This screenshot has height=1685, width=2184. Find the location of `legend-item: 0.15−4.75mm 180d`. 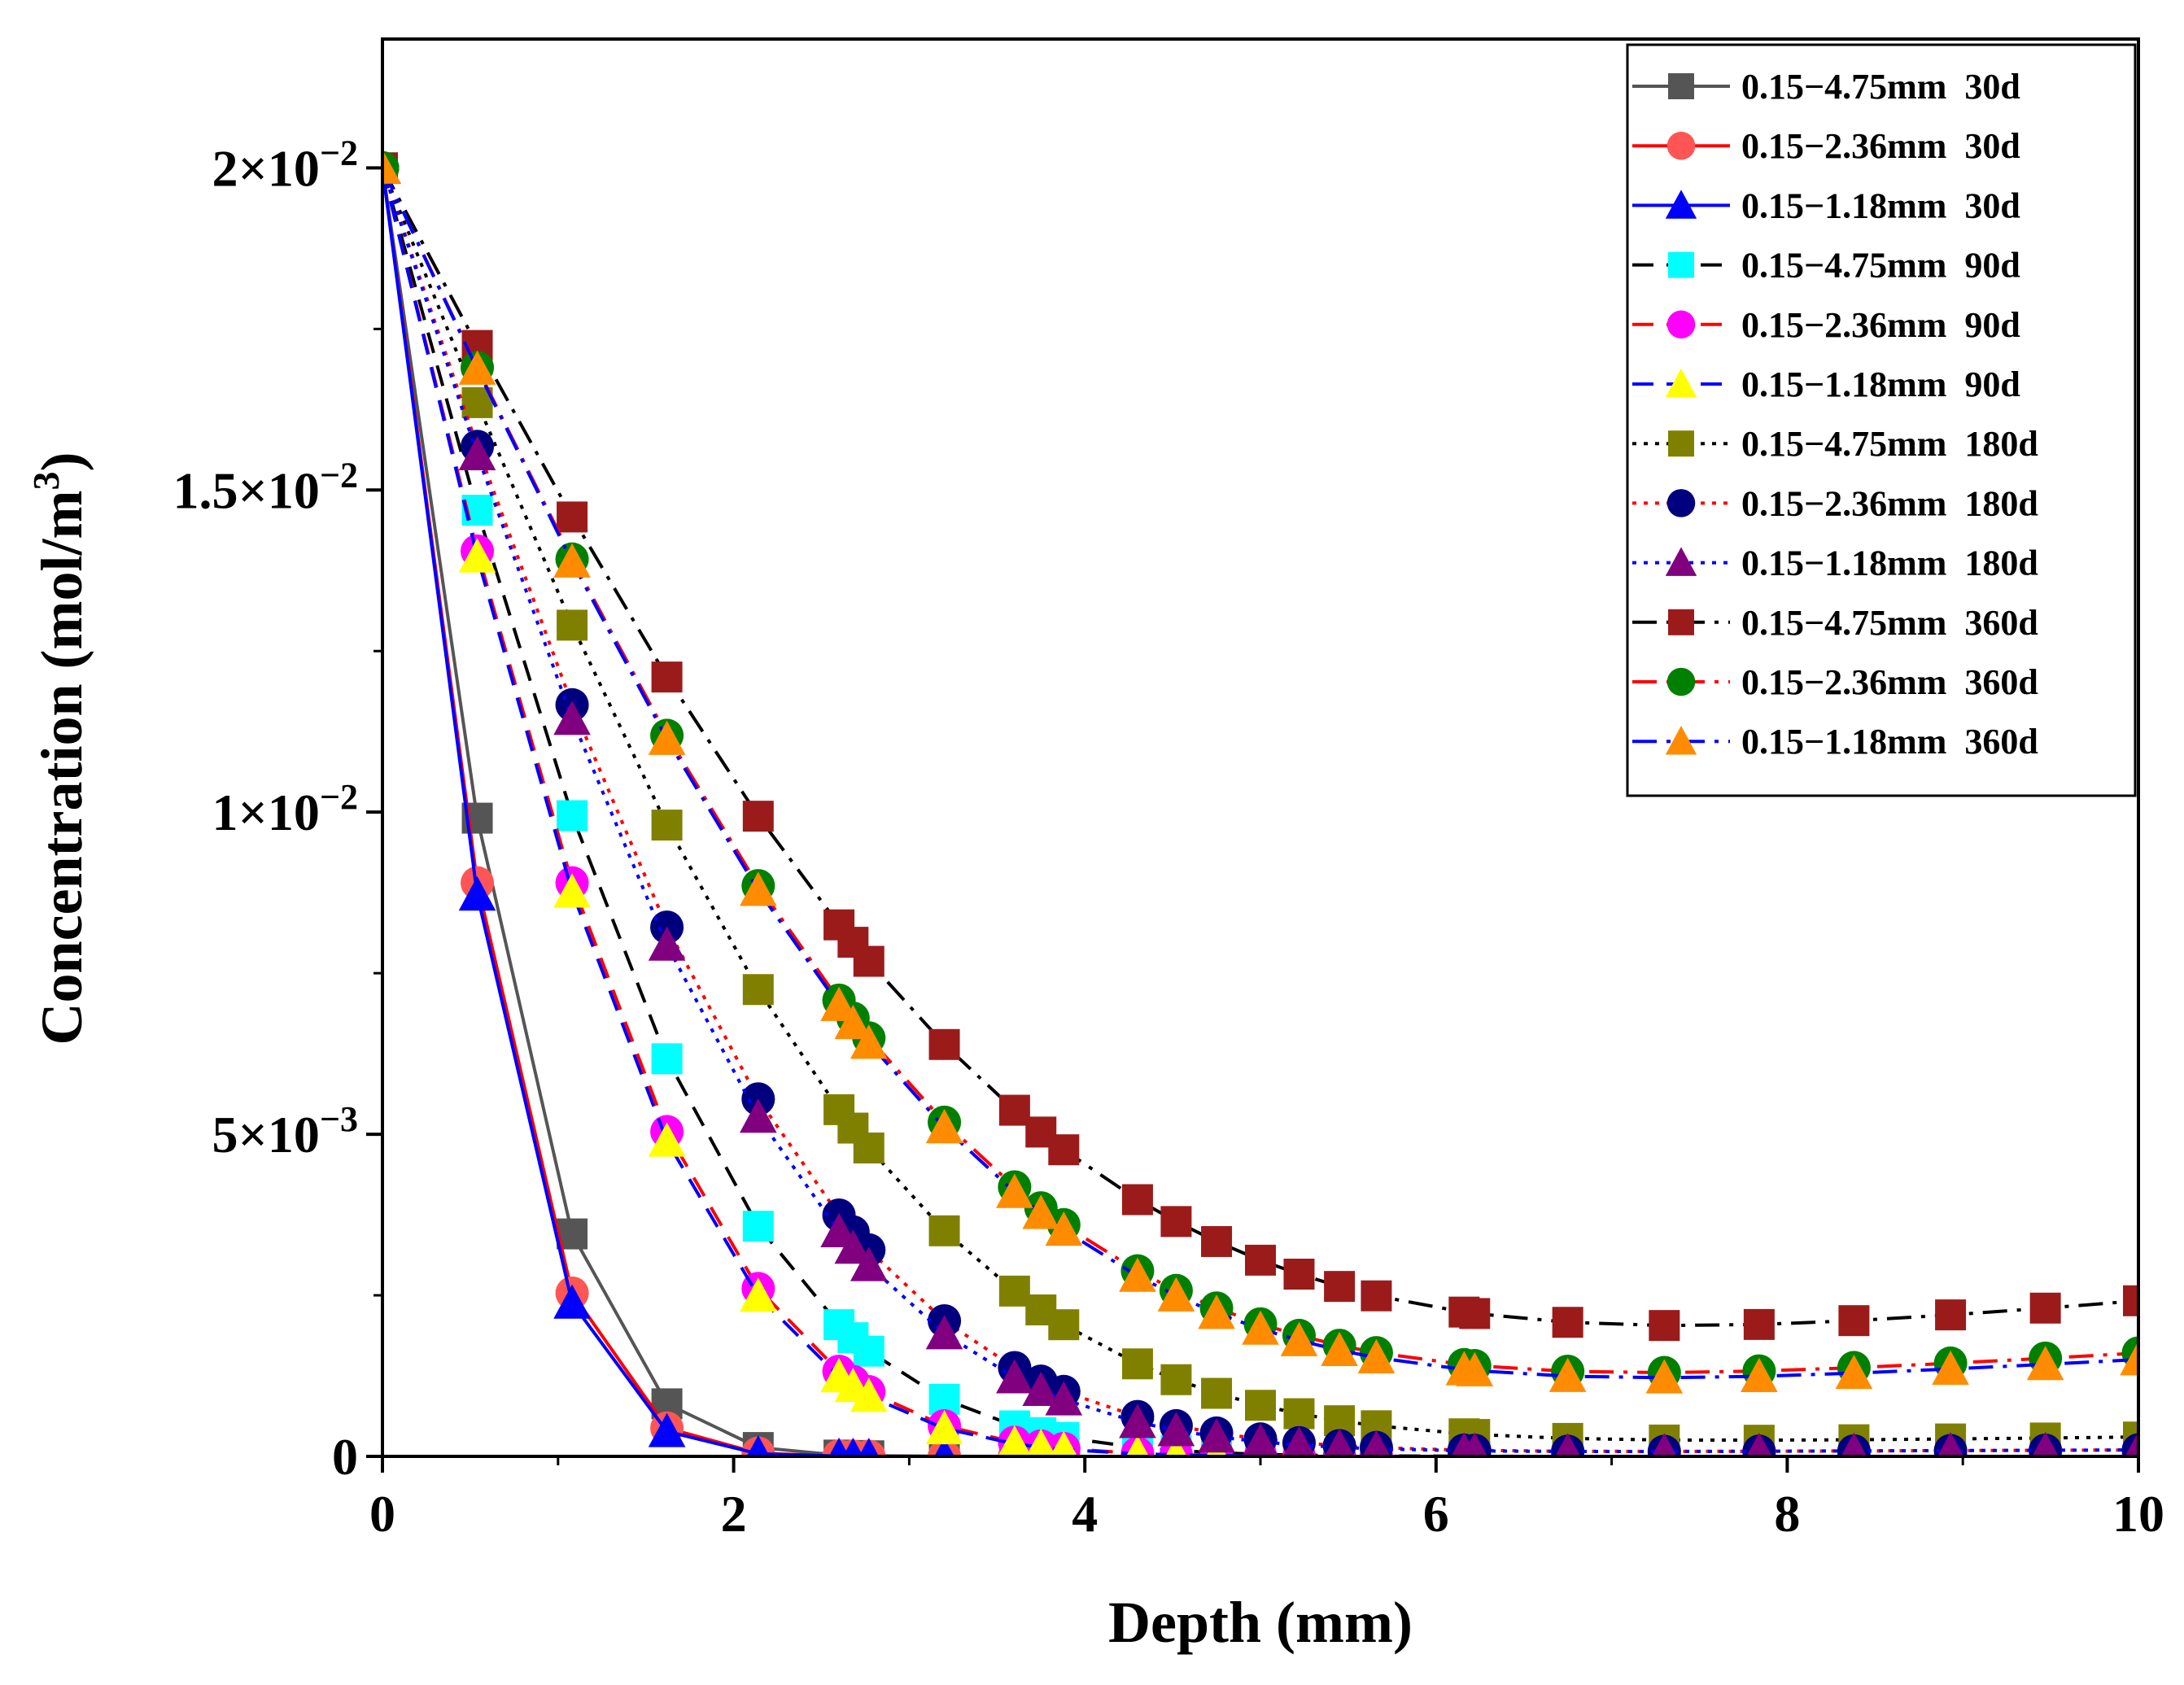

legend-item: 0.15−4.75mm 180d is located at coordinates (1835, 444).